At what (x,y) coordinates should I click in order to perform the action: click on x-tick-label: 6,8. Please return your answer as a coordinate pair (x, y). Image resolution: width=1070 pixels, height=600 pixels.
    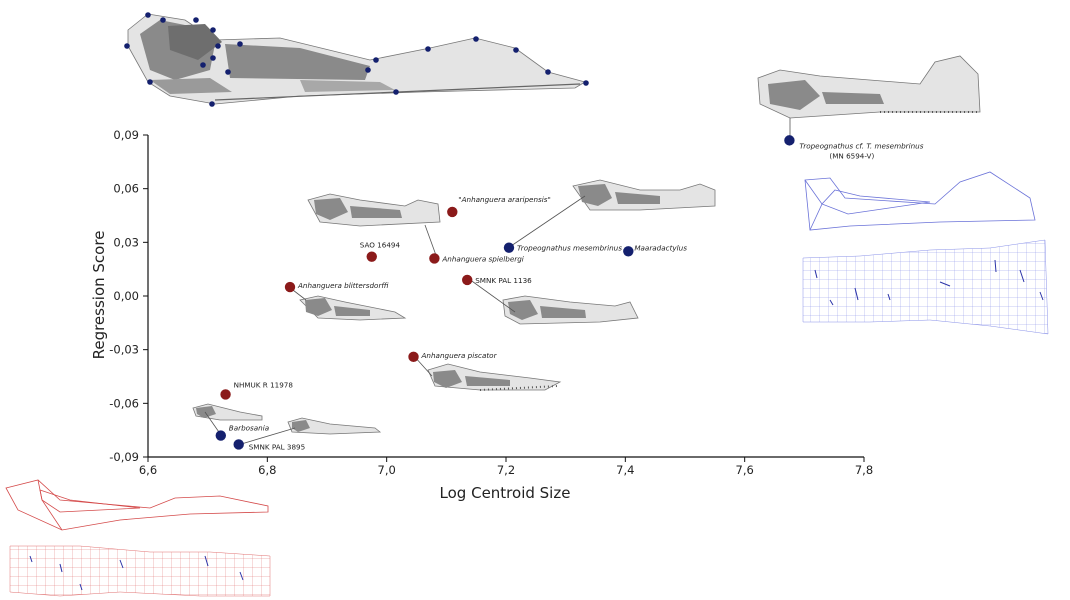
    Looking at the image, I should click on (267, 470).